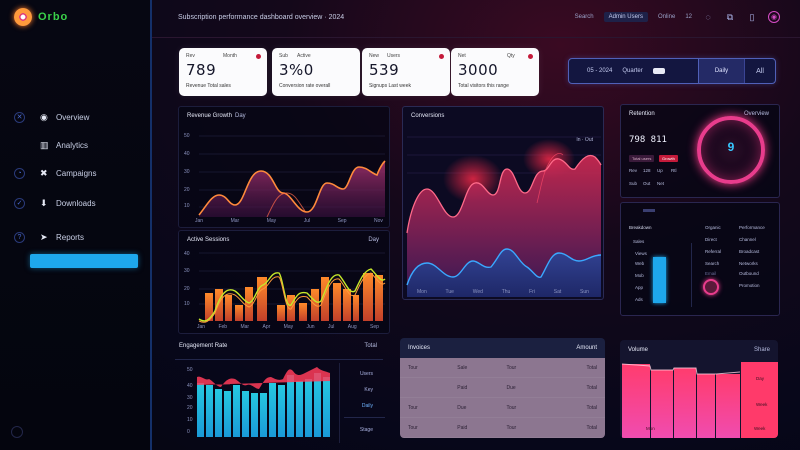 This screenshot has height=450, width=800. What do you see at coordinates (72, 145) in the screenshot?
I see `sidebar-item-label: Analytics` at bounding box center [72, 145].